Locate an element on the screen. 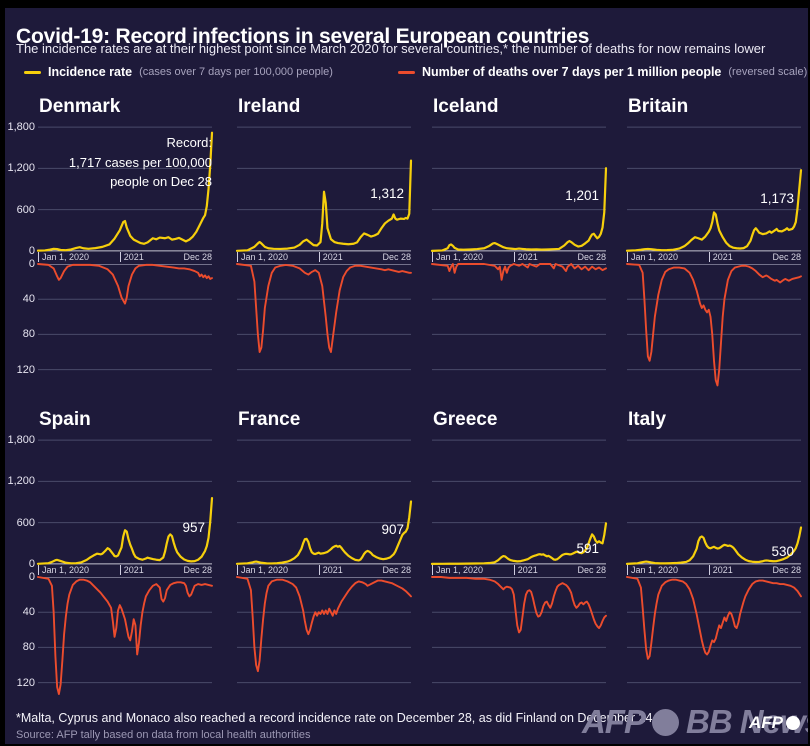  record-line: people on Dec 28 is located at coordinates (161, 181).